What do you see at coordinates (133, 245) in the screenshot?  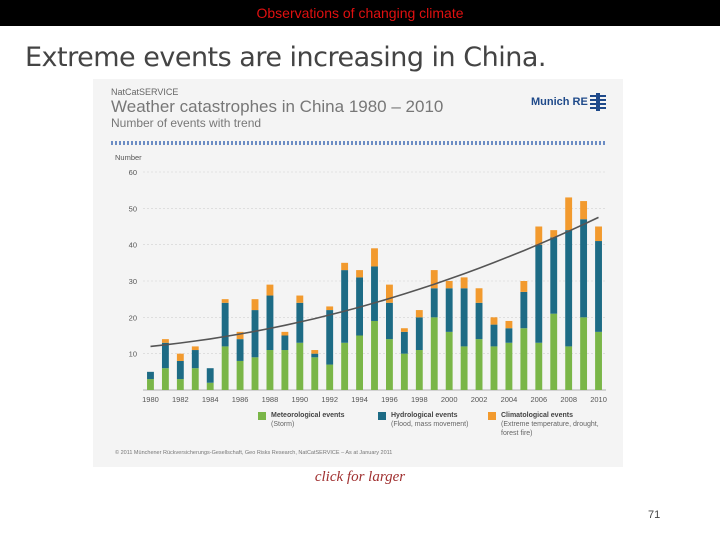 I see `y-tick-label: 40` at bounding box center [133, 245].